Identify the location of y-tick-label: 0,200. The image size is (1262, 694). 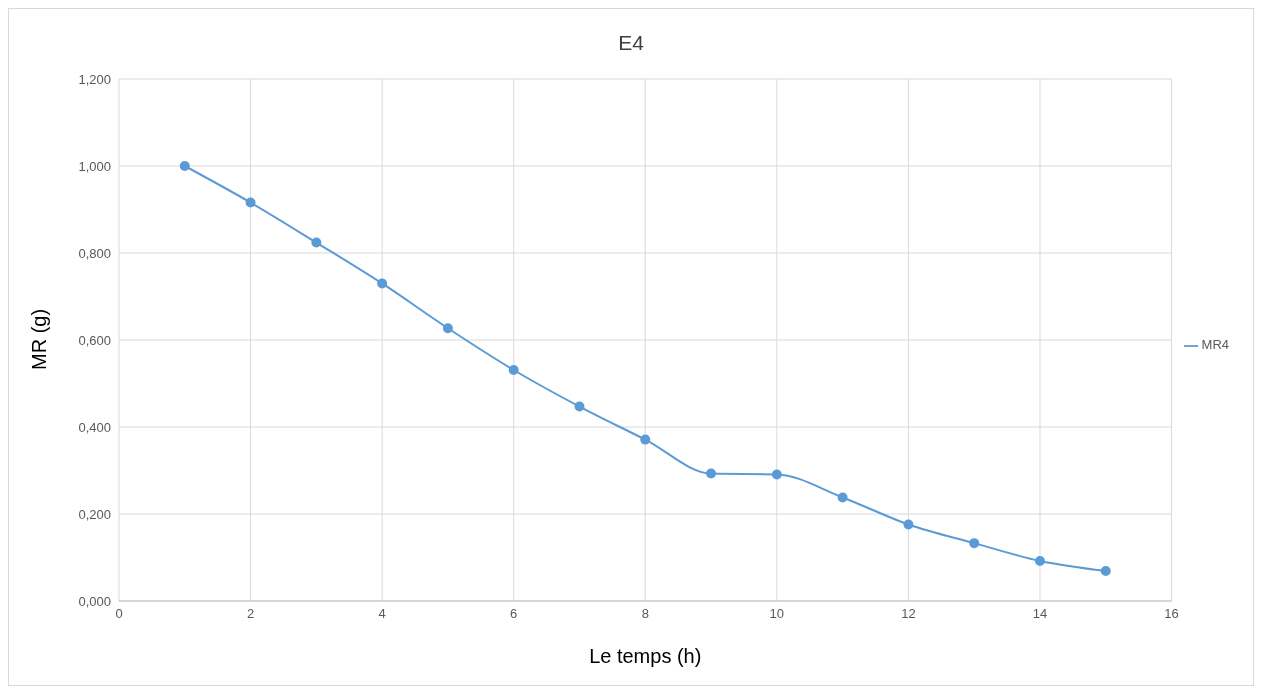
(94, 514).